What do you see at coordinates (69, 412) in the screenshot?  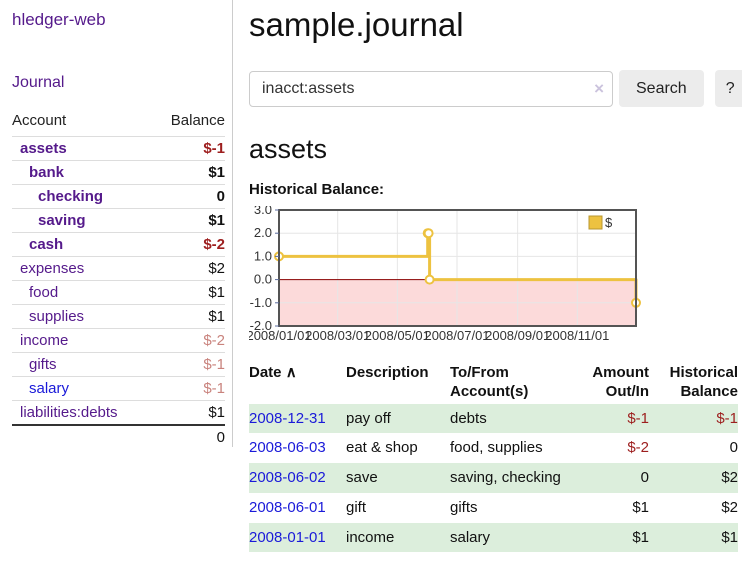 I see `account-link-liabilities-debts: liabilities:debts` at bounding box center [69, 412].